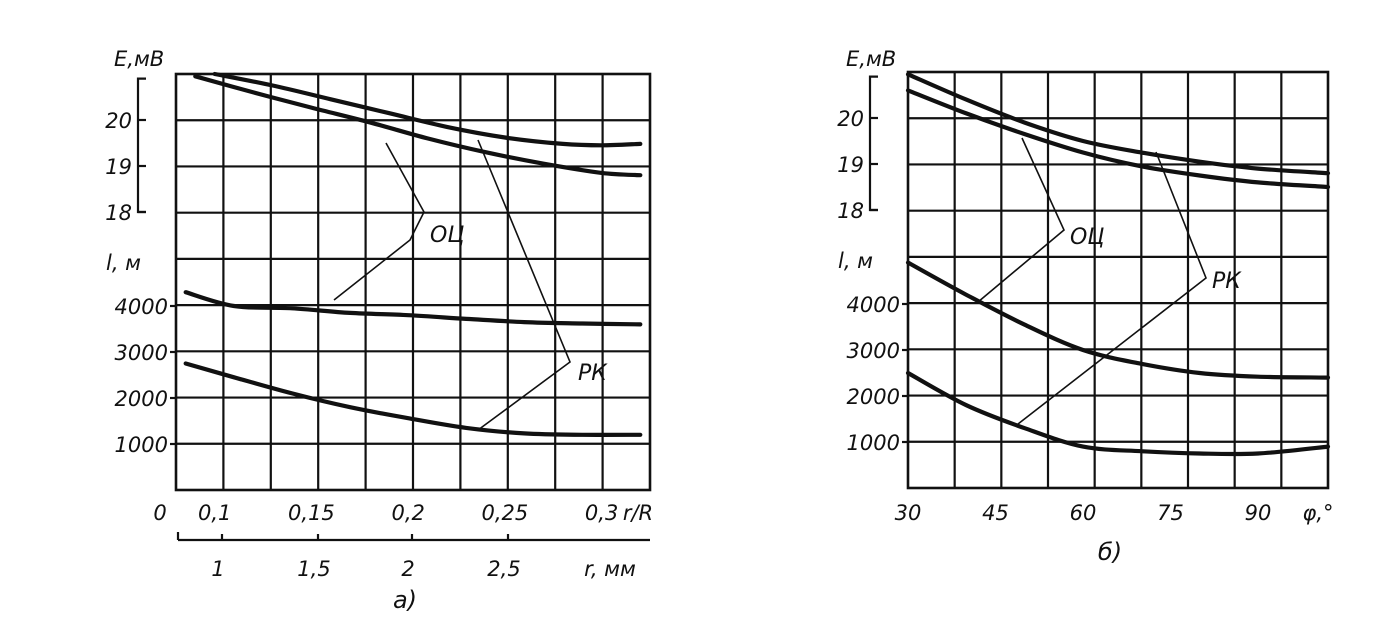  What do you see at coordinates (1170, 513) in the screenshot?
I see `x-axis-tick-label: 75` at bounding box center [1170, 513].